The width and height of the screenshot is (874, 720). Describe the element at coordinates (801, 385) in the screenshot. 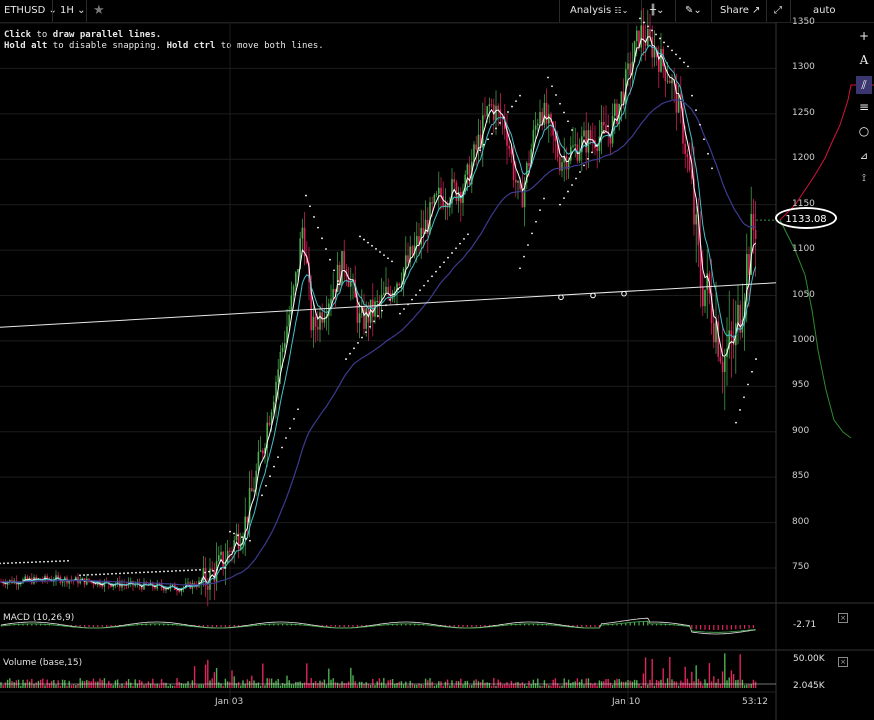

I see `price-axis-label: 950` at that location.